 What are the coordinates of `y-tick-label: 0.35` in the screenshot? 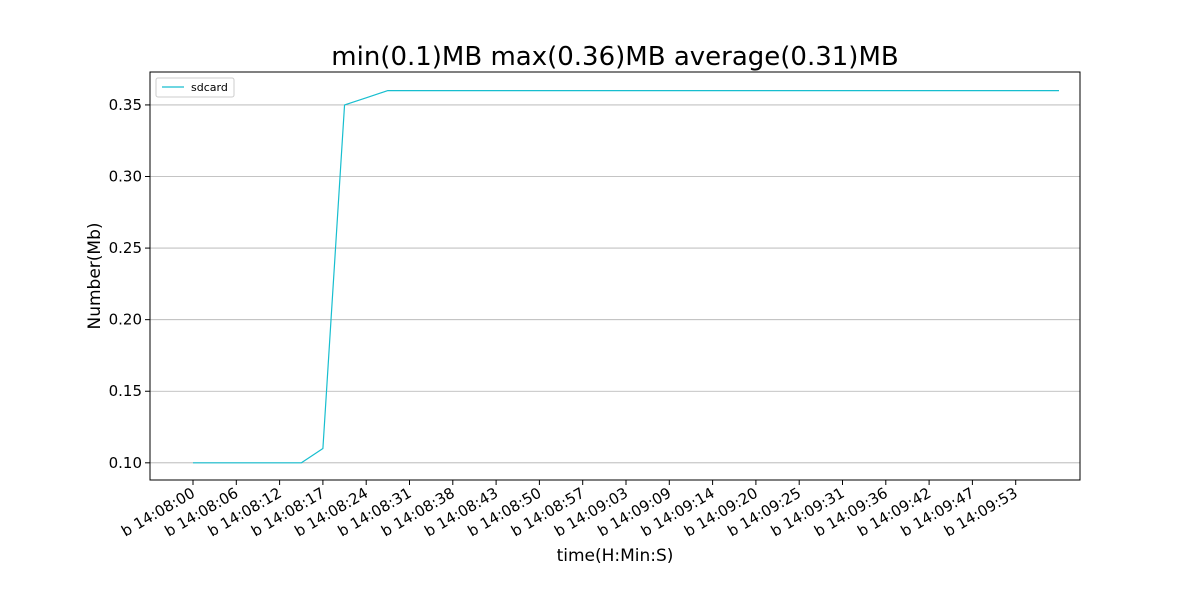 It's located at (125, 105).